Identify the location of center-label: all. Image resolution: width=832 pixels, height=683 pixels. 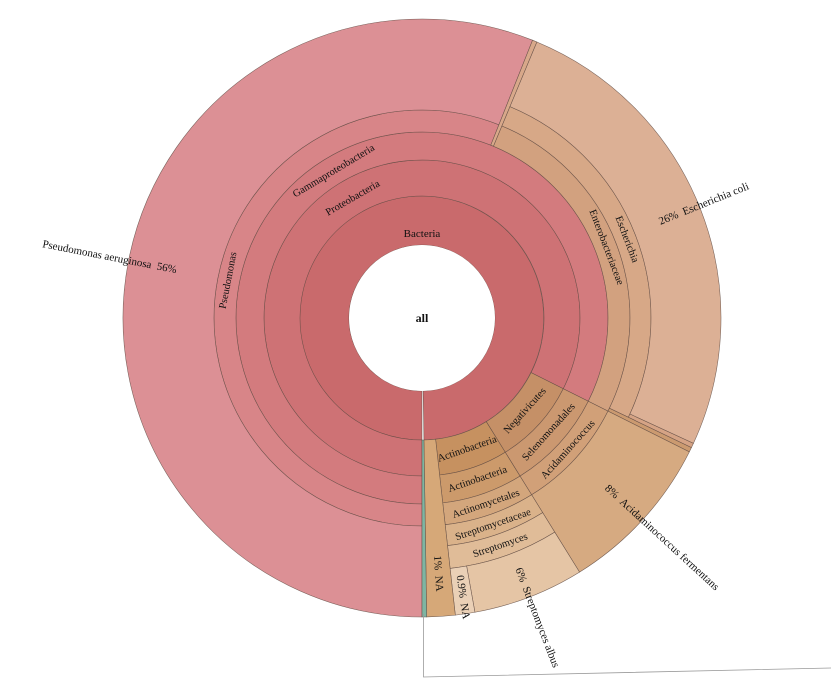
(422, 318).